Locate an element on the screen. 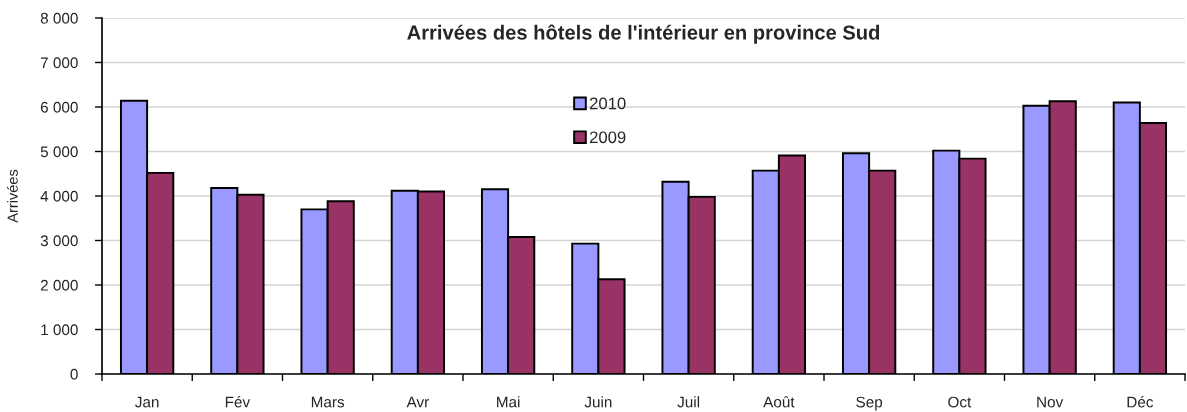 This screenshot has width=1187, height=412. legend-label: 2009 is located at coordinates (607, 137).